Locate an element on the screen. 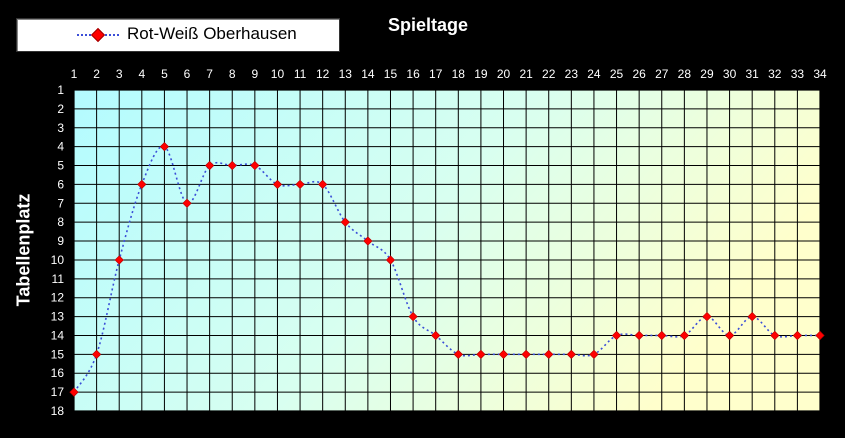  y-tick-label: 4 is located at coordinates (60, 147).